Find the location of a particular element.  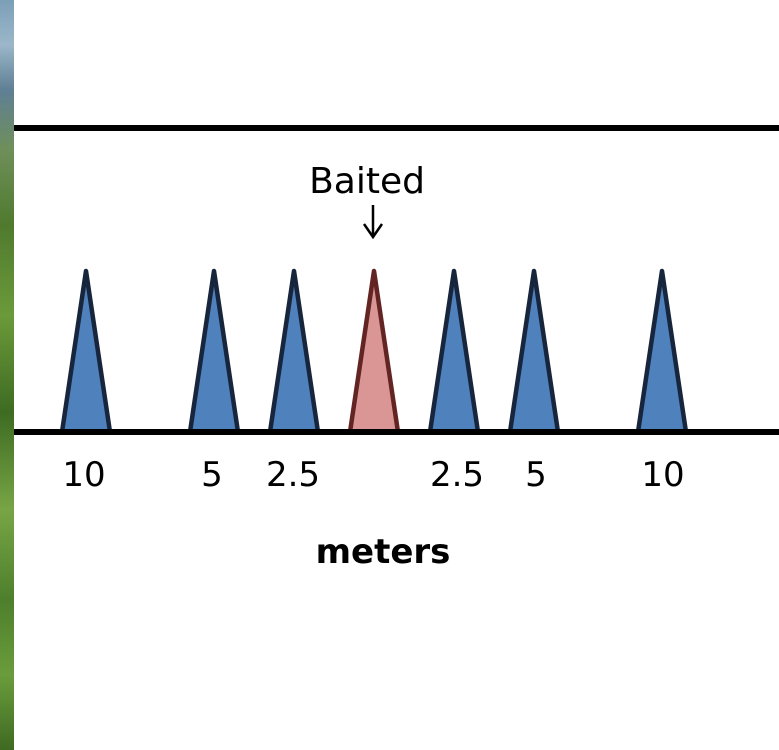

baited-trap-triangle is located at coordinates (374, 351).